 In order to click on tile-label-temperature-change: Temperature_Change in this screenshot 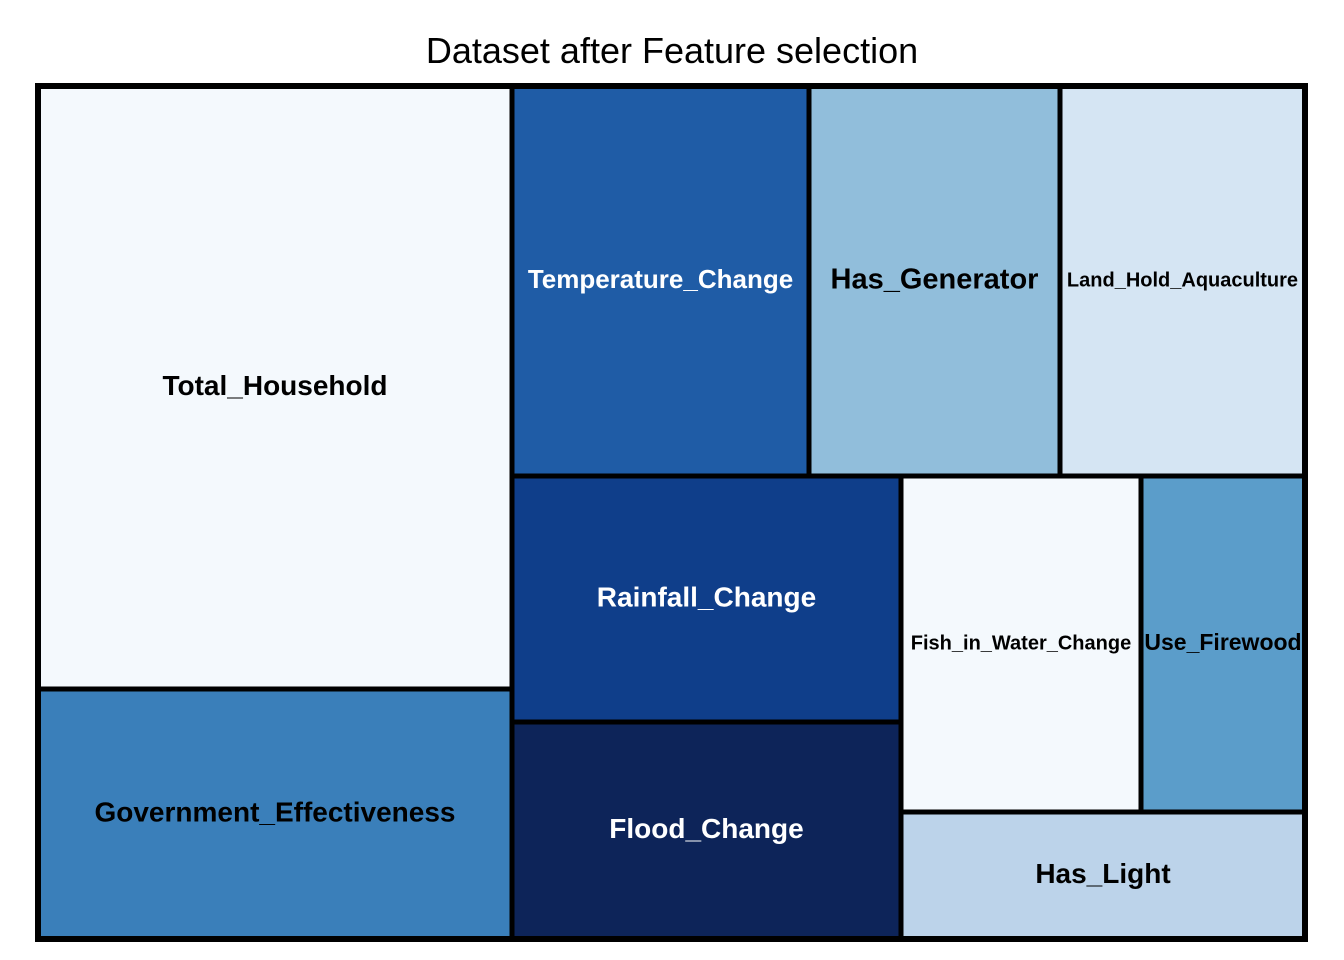, I will do `click(660, 279)`.